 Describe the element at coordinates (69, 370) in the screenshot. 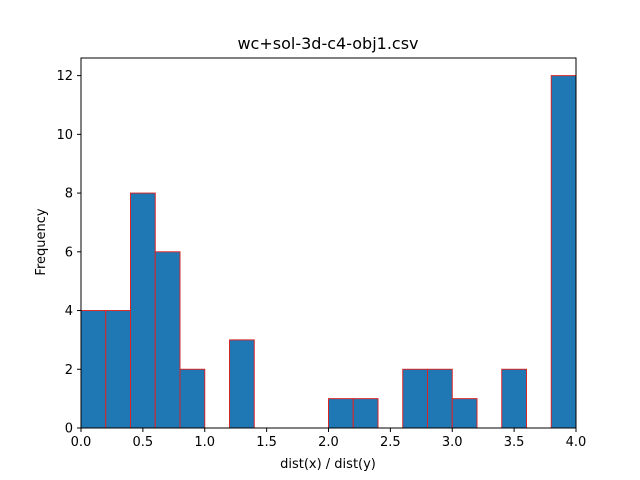

I see `y-tick-label: 2` at that location.